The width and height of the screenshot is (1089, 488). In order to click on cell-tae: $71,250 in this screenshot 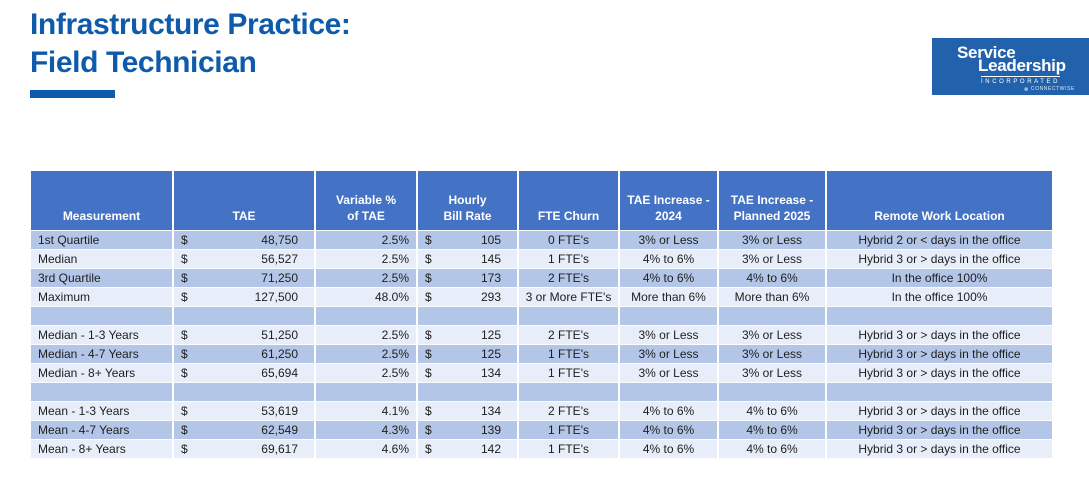, I will do `click(243, 277)`.